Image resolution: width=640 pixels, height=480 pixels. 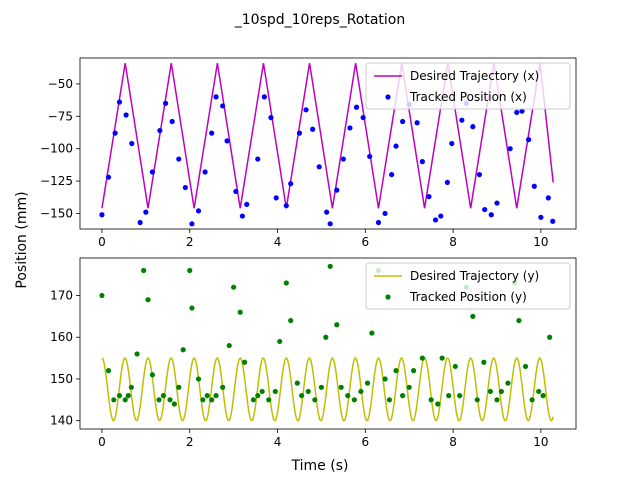 What do you see at coordinates (61, 296) in the screenshot?
I see `y-tick-label: 170` at bounding box center [61, 296].